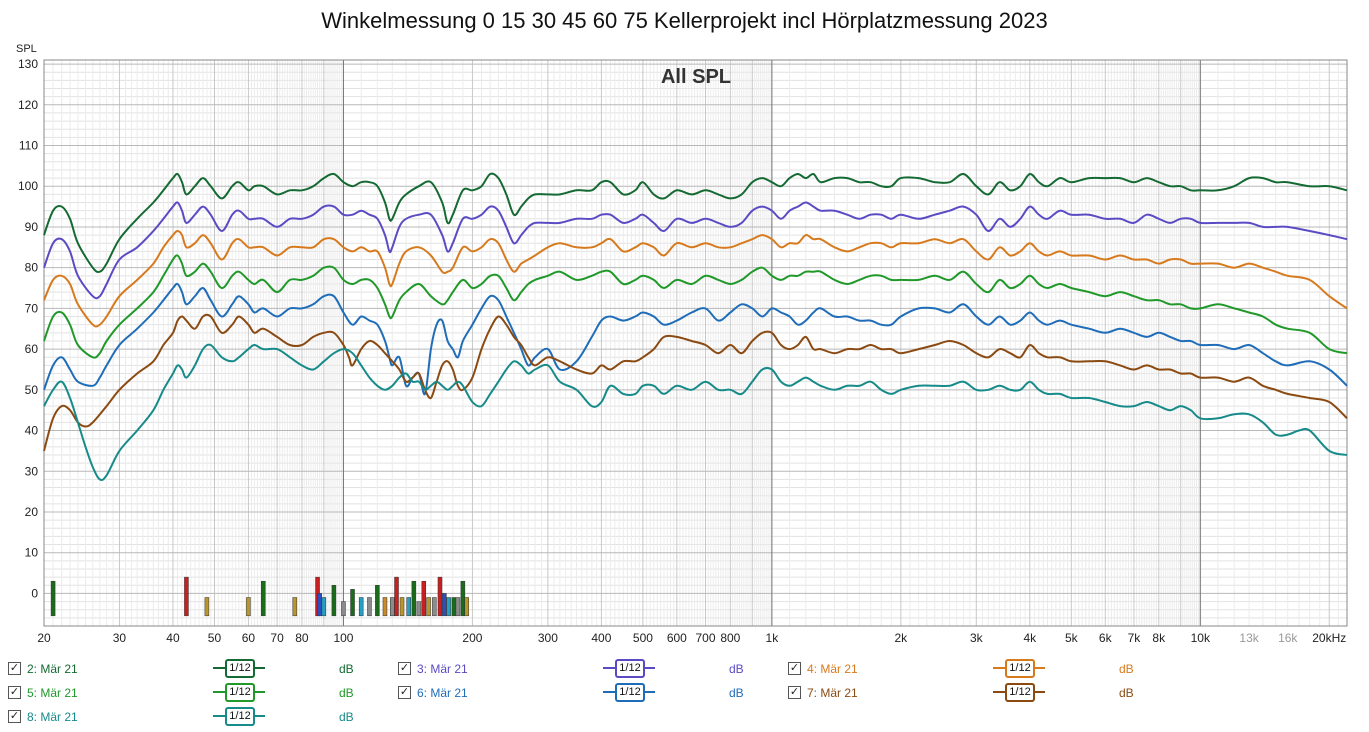  I want to click on legend-label: 6: Mär 21, so click(442, 693).